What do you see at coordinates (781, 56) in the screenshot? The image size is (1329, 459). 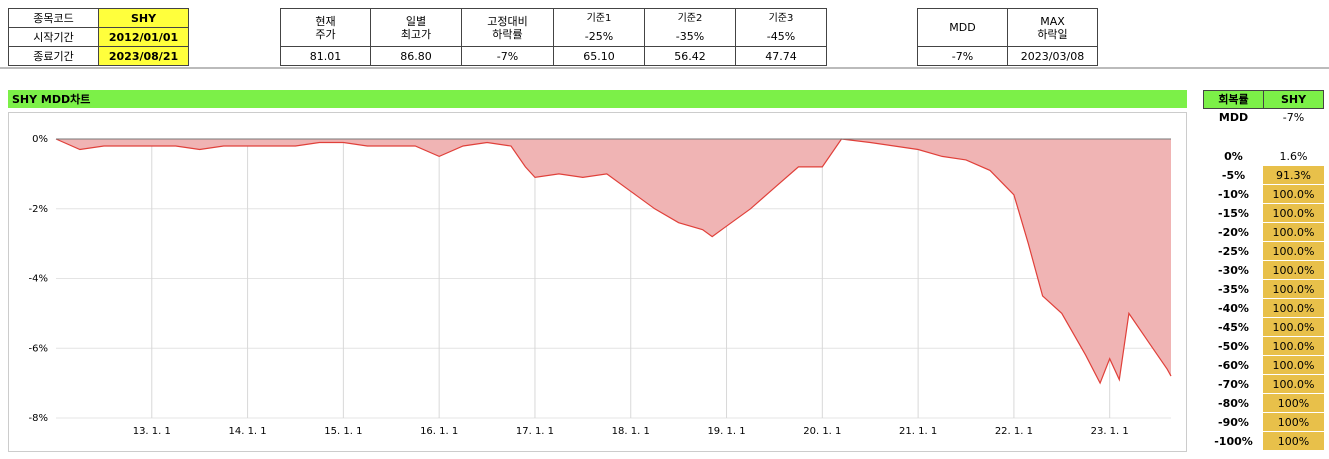 I see `stats-value: 47.74` at bounding box center [781, 56].